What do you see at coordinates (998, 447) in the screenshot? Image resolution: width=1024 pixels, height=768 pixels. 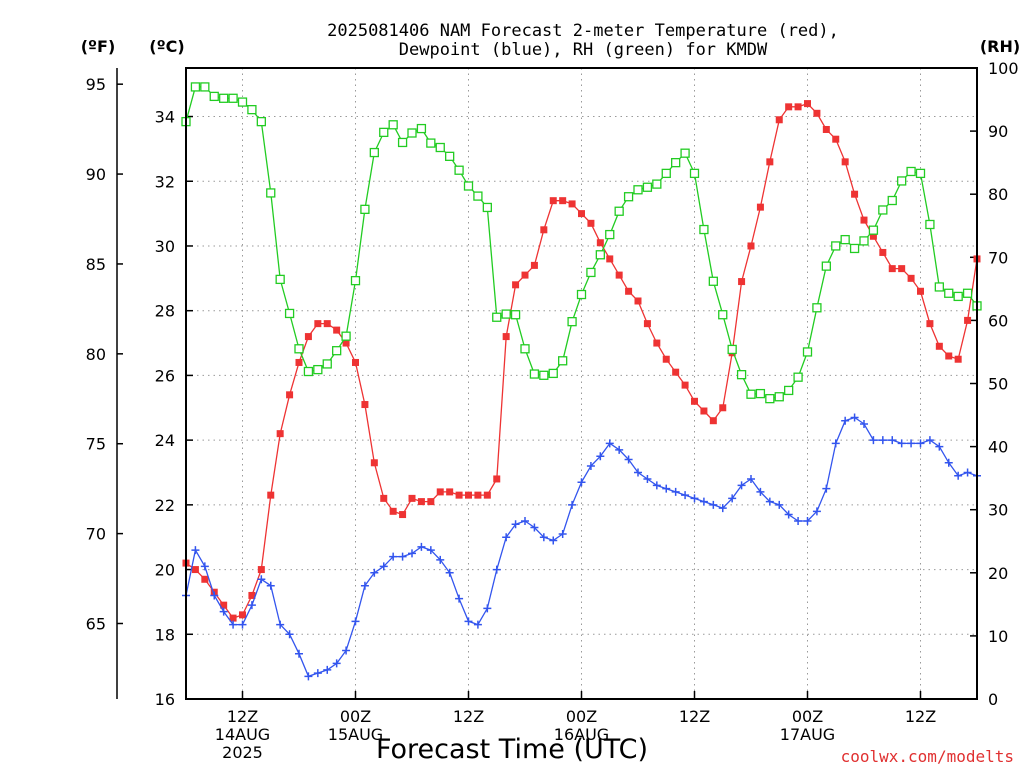 I see `rh-tick-label: 40` at bounding box center [998, 447].